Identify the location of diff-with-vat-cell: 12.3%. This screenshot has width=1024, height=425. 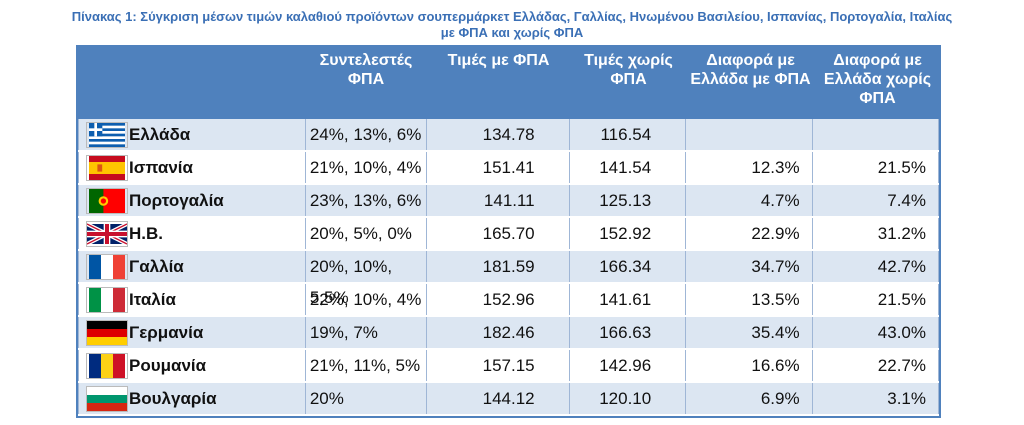
(749, 167).